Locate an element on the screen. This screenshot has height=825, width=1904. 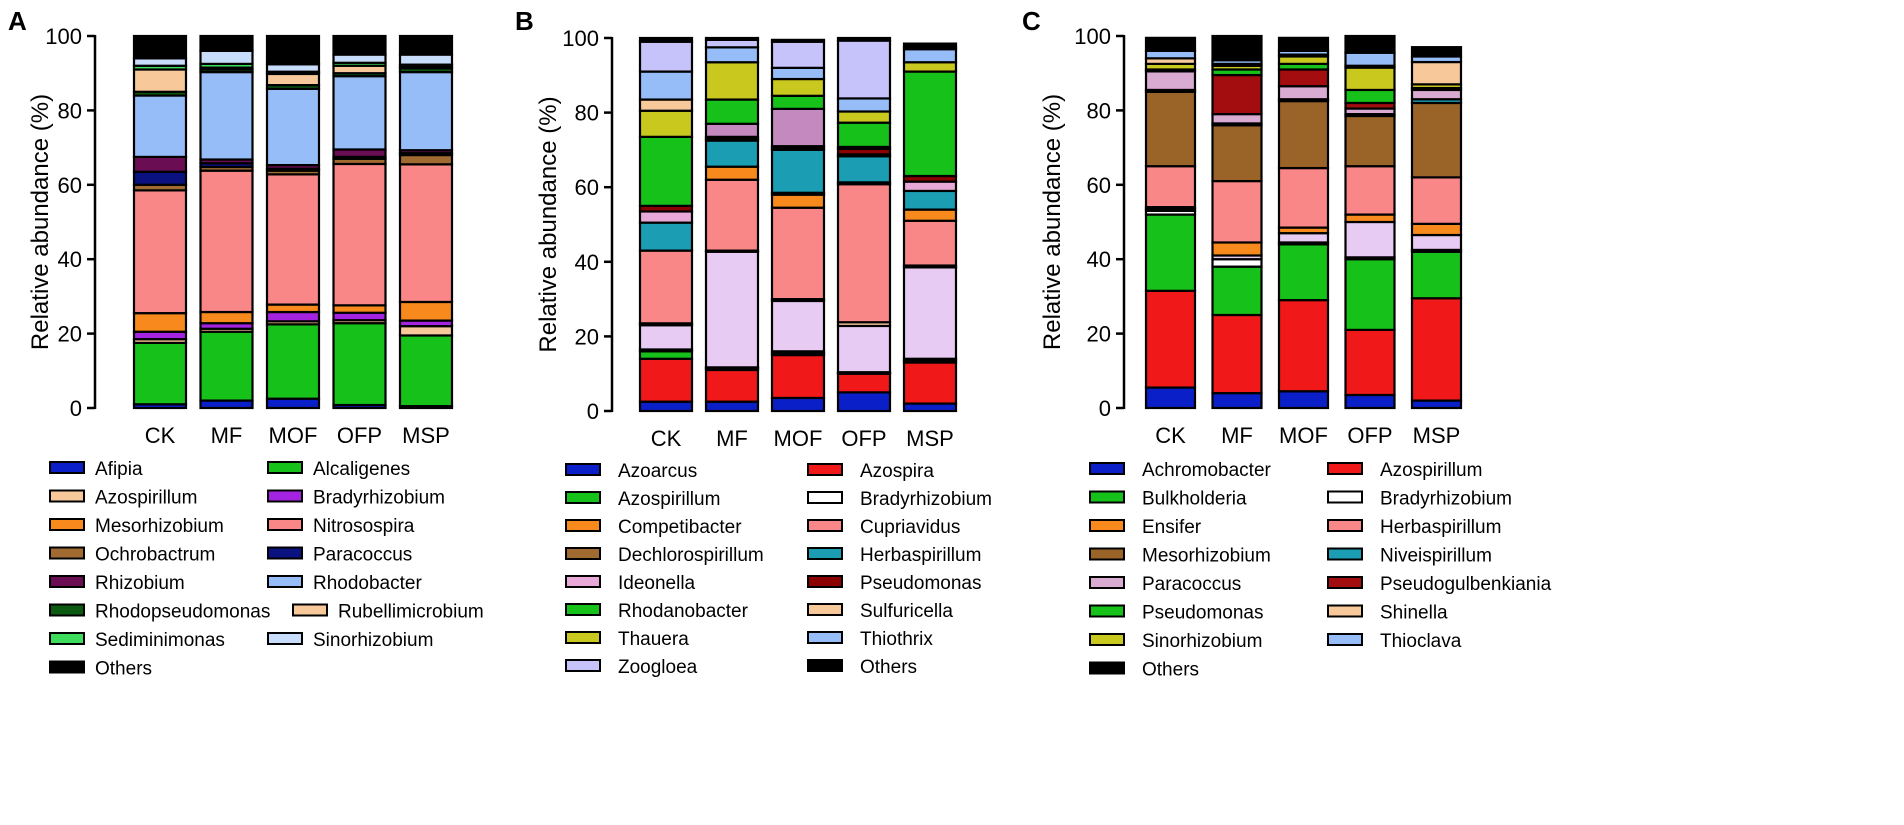
bar-segment-MSP-nitrospira is located at coordinates (930, 124).